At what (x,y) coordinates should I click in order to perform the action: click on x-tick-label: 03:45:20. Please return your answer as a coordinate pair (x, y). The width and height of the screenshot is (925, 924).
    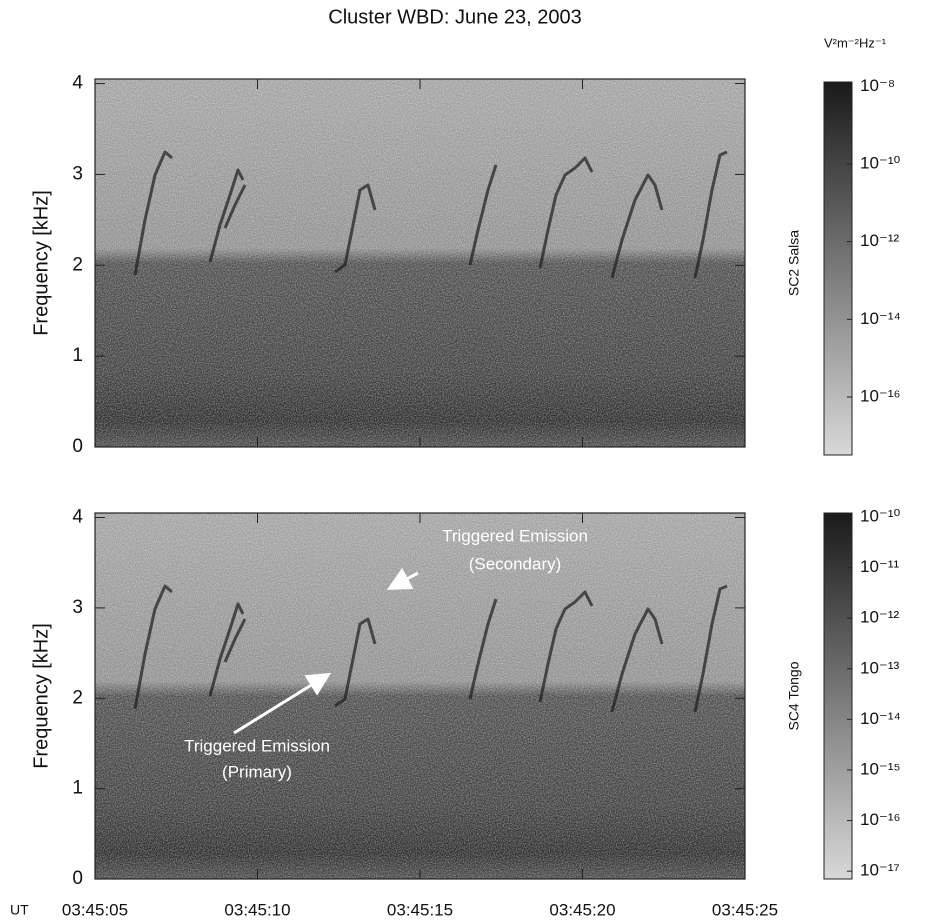
    Looking at the image, I should click on (582, 909).